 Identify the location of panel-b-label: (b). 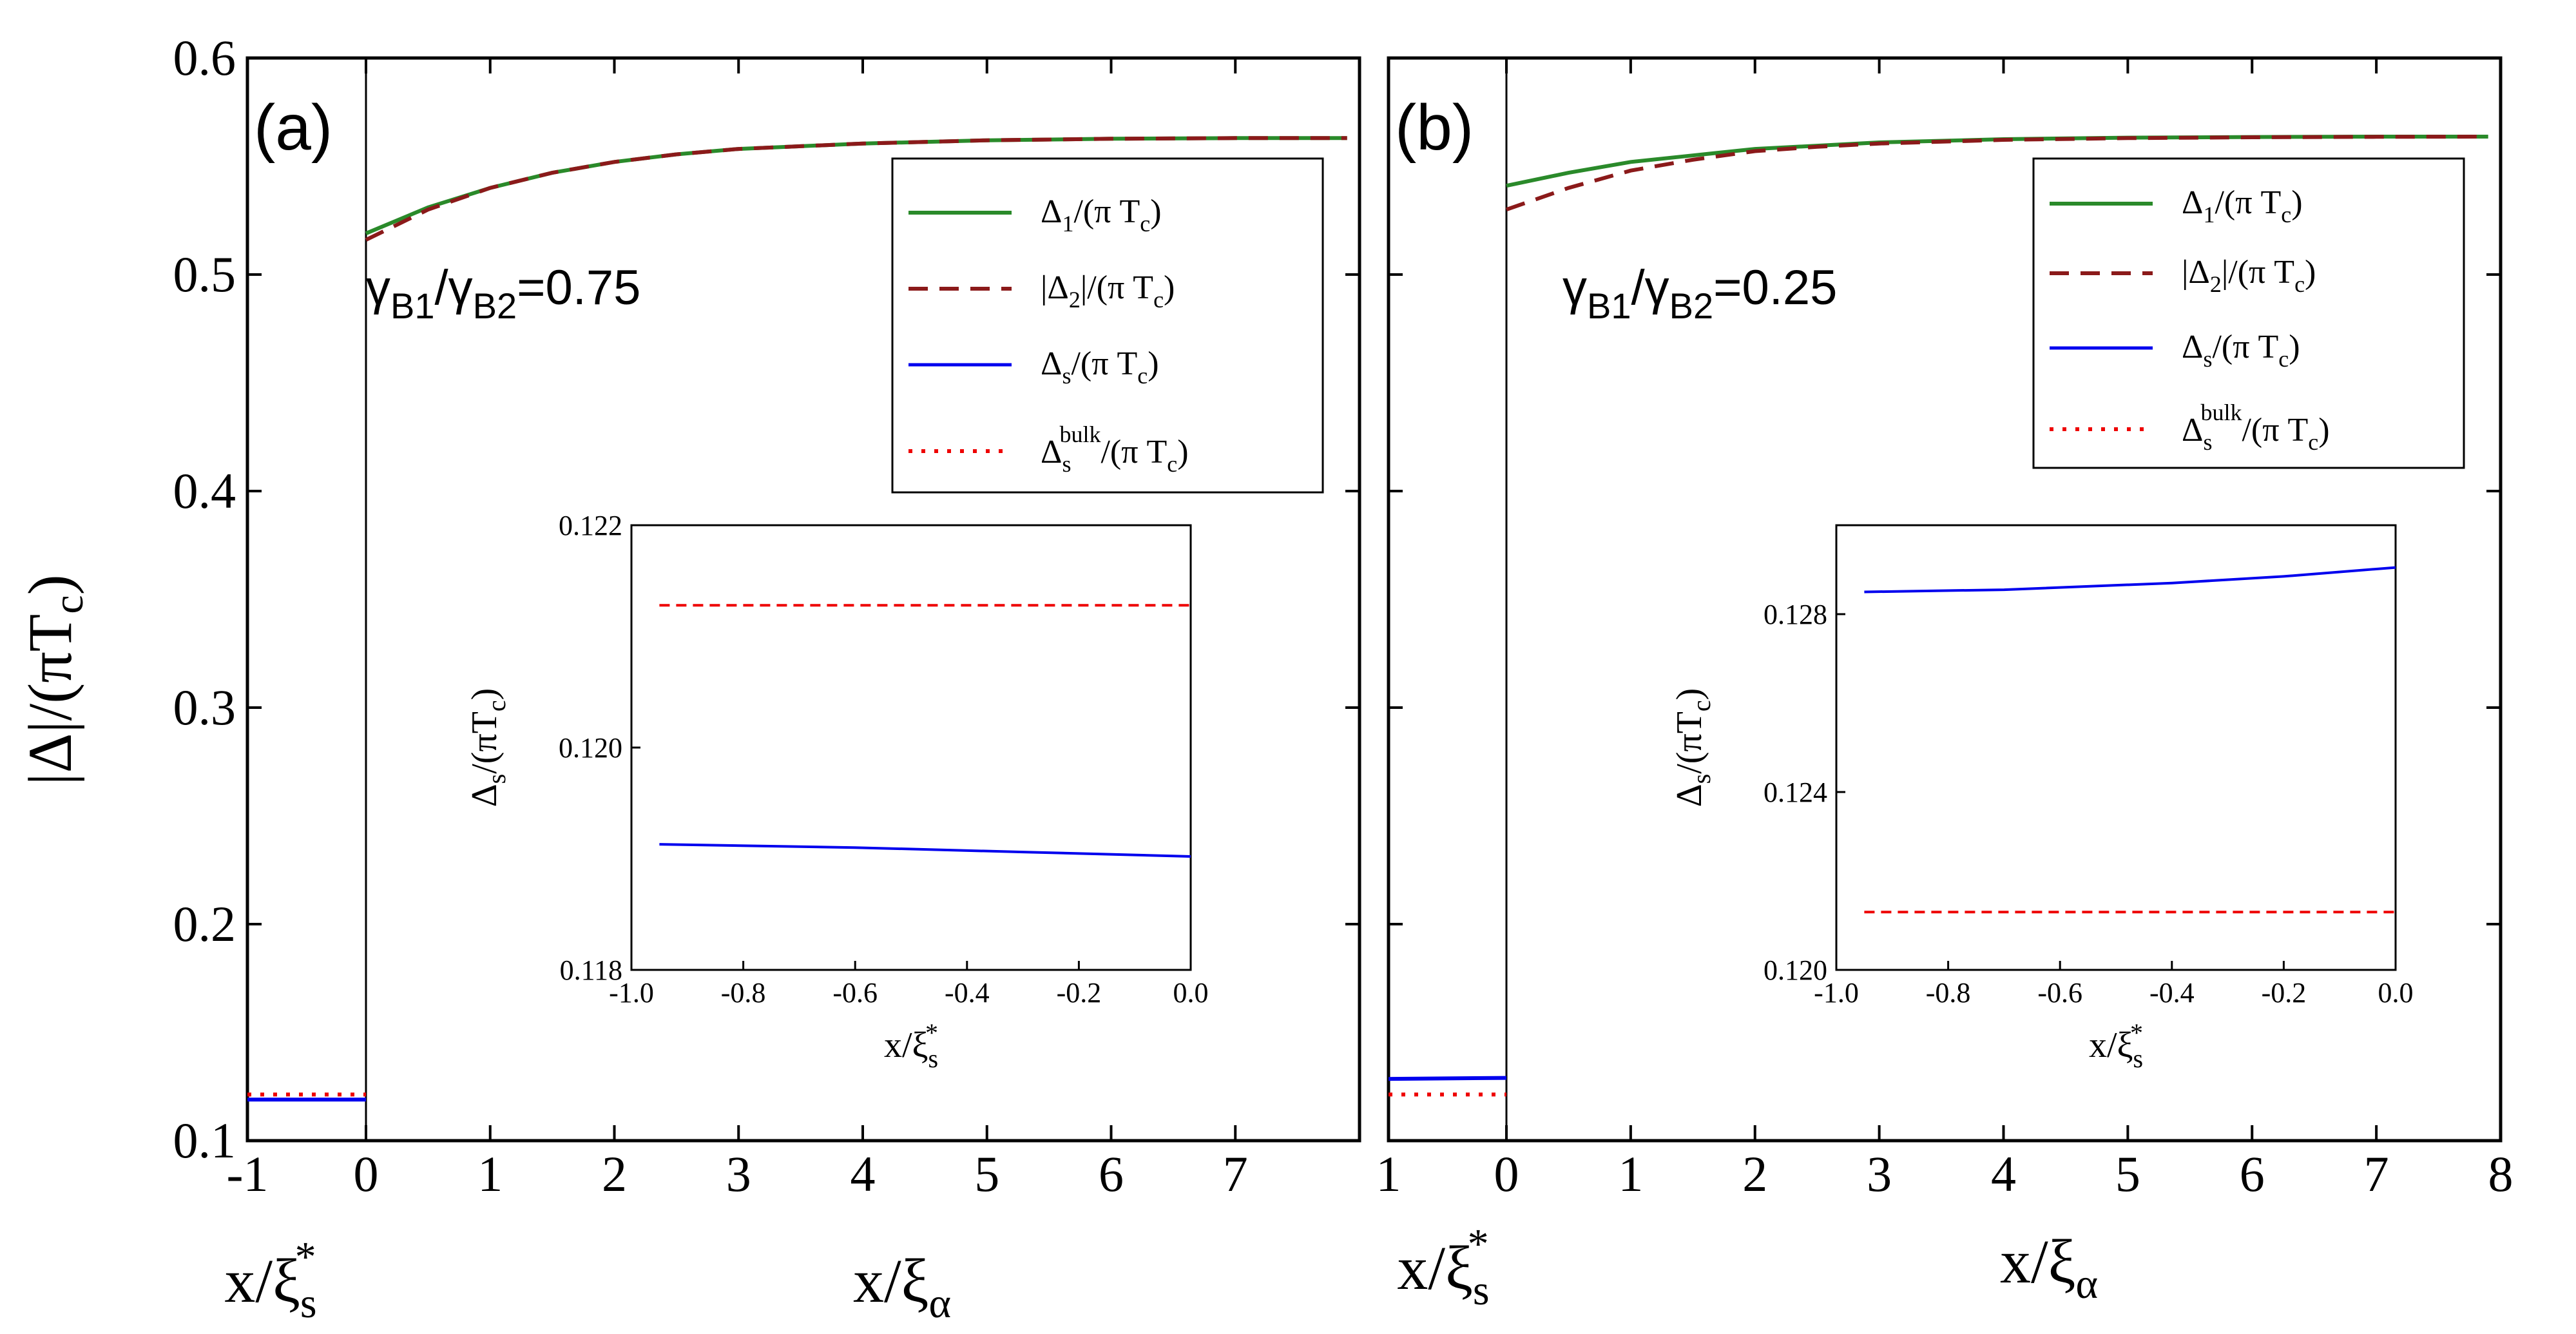
(1434, 128).